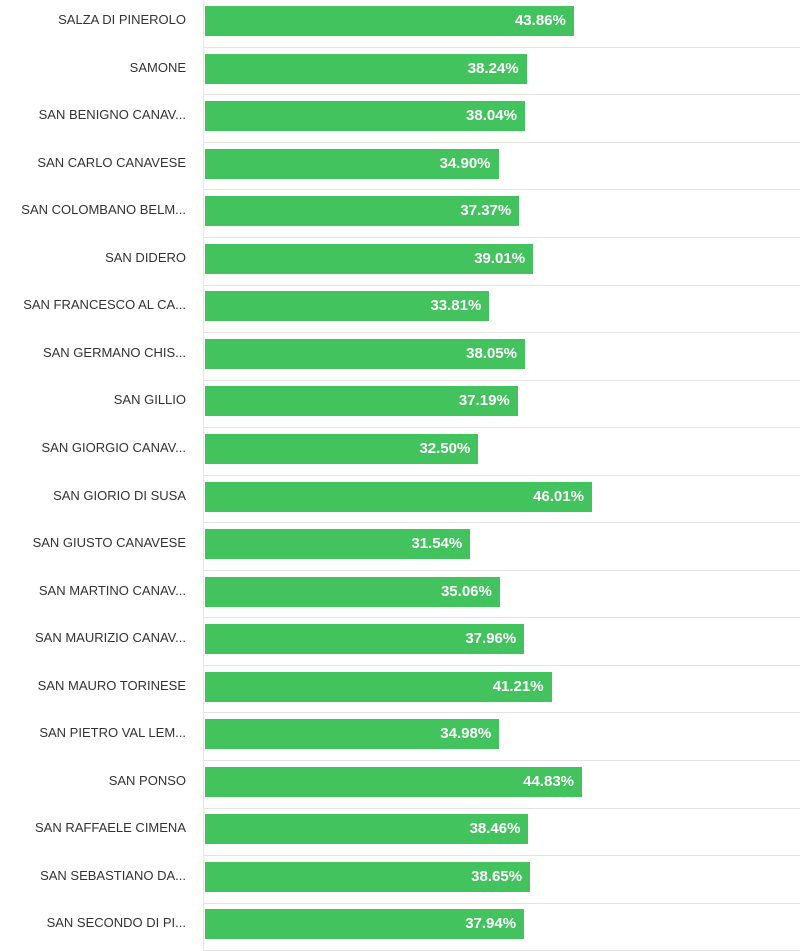 This screenshot has width=800, height=951. Describe the element at coordinates (486, 211) in the screenshot. I see `data-label: 37.37%` at that location.